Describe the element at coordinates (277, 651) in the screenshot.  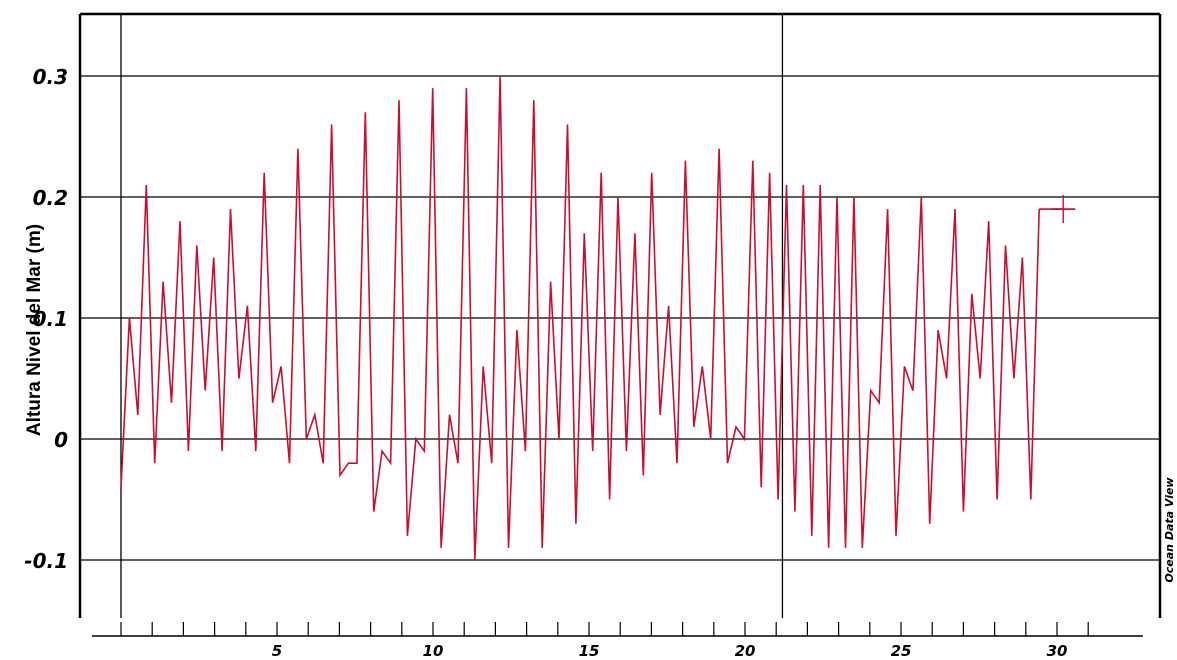
I see `x-tick-label: 5` at that location.